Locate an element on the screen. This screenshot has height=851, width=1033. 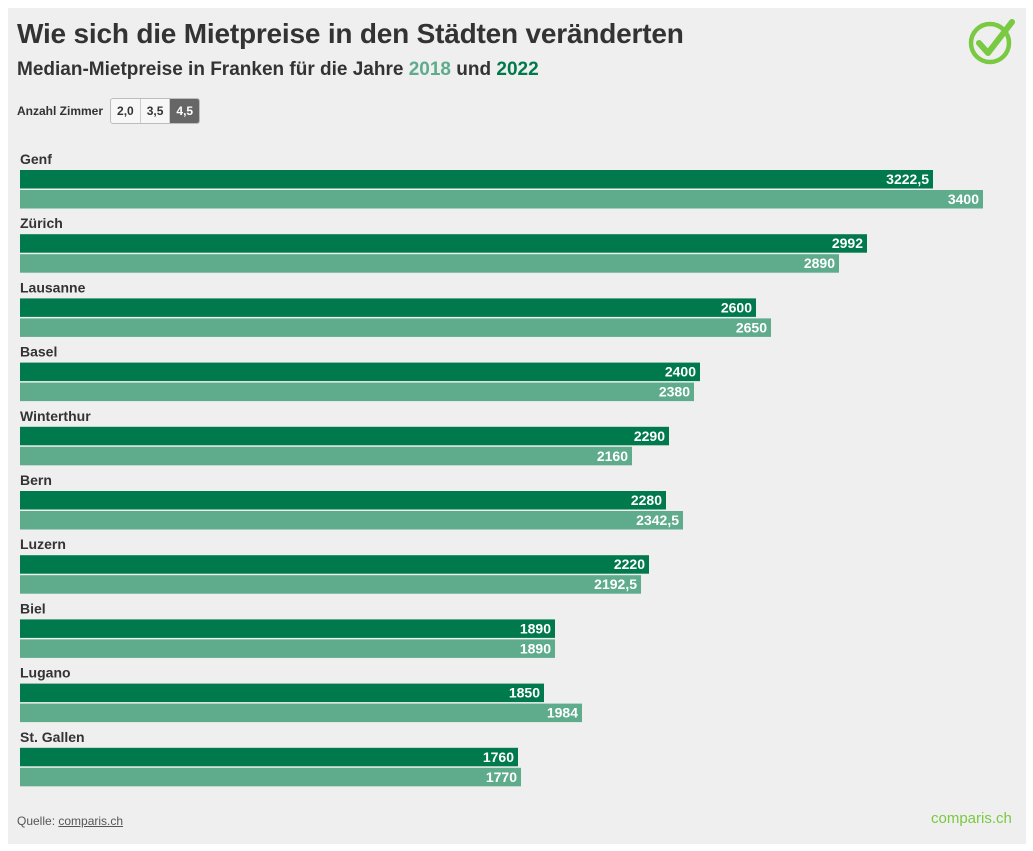
value-label-2022-9: 1760 is located at coordinates (498, 757).